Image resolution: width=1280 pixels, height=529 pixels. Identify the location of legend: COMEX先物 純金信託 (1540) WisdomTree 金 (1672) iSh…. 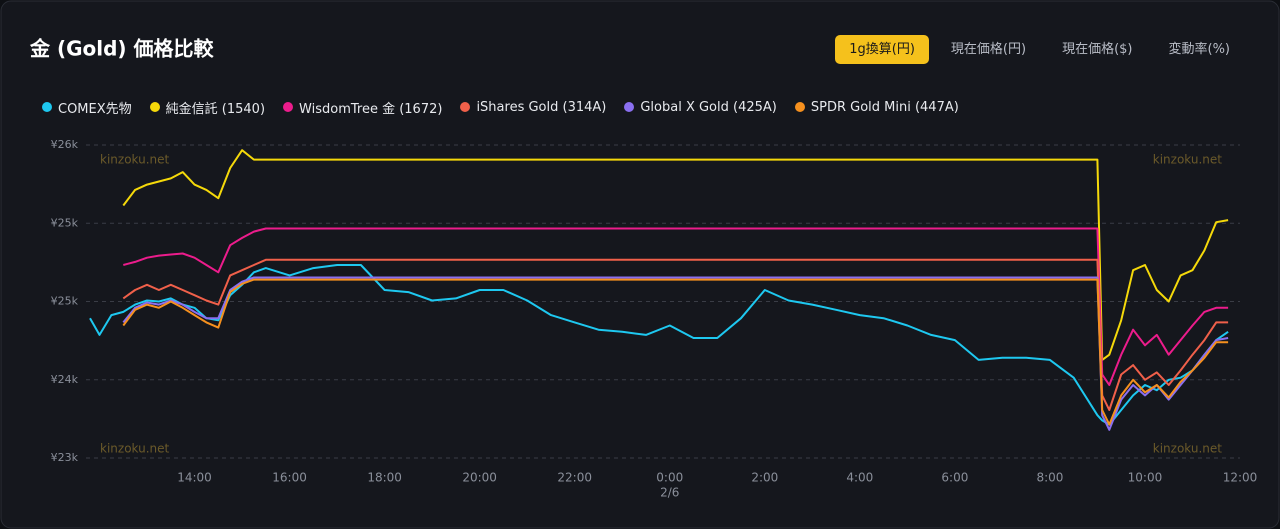
(500, 107).